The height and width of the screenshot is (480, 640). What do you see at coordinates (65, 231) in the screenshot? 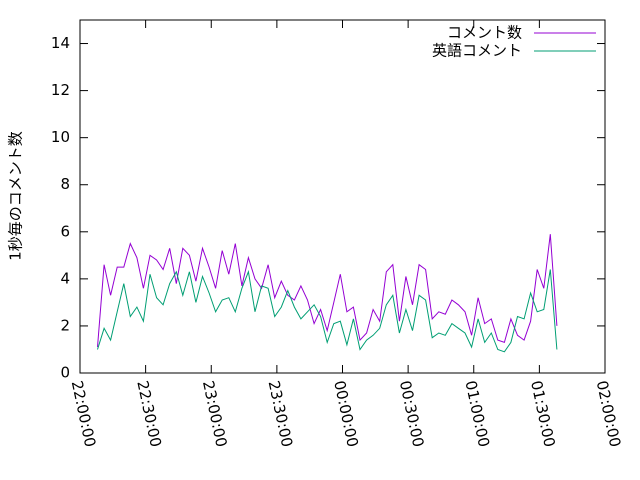
I see `y-tick-label: 6` at bounding box center [65, 231].